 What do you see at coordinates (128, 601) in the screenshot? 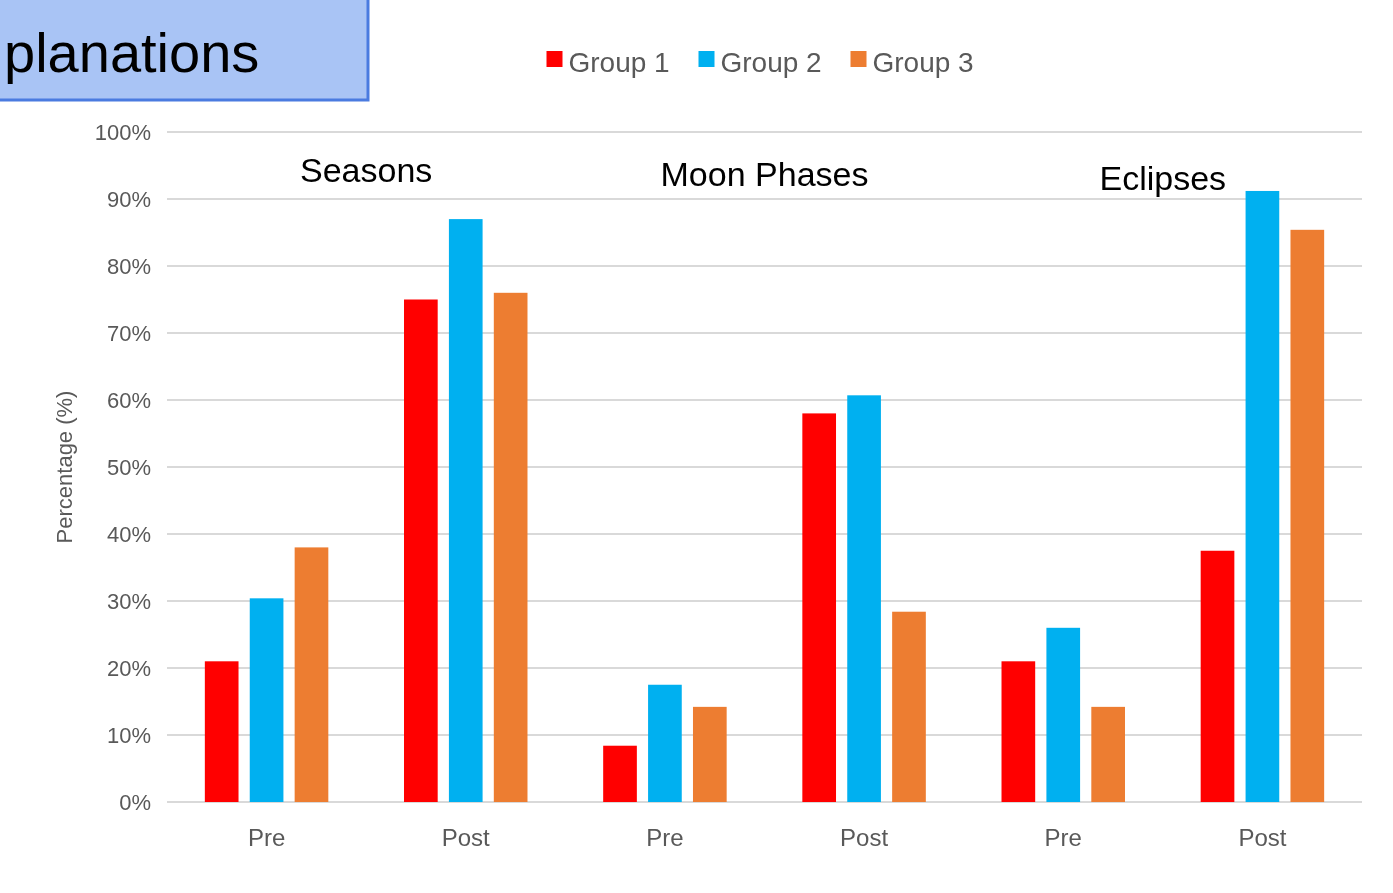
I see `y-tick-label: 30%` at bounding box center [128, 601].